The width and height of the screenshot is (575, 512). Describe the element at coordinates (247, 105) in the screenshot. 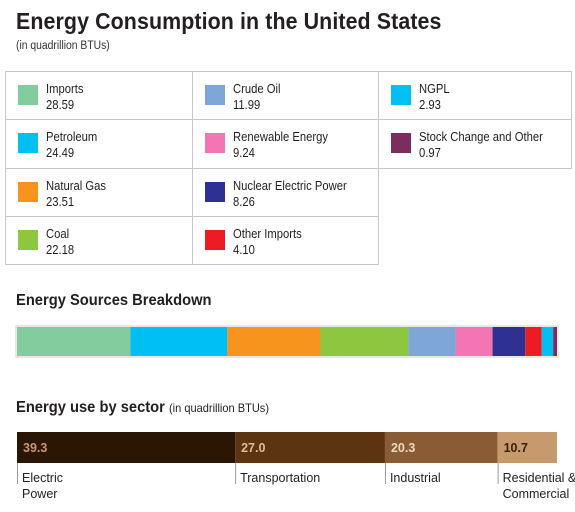

I see `legend-value: 11.99` at that location.